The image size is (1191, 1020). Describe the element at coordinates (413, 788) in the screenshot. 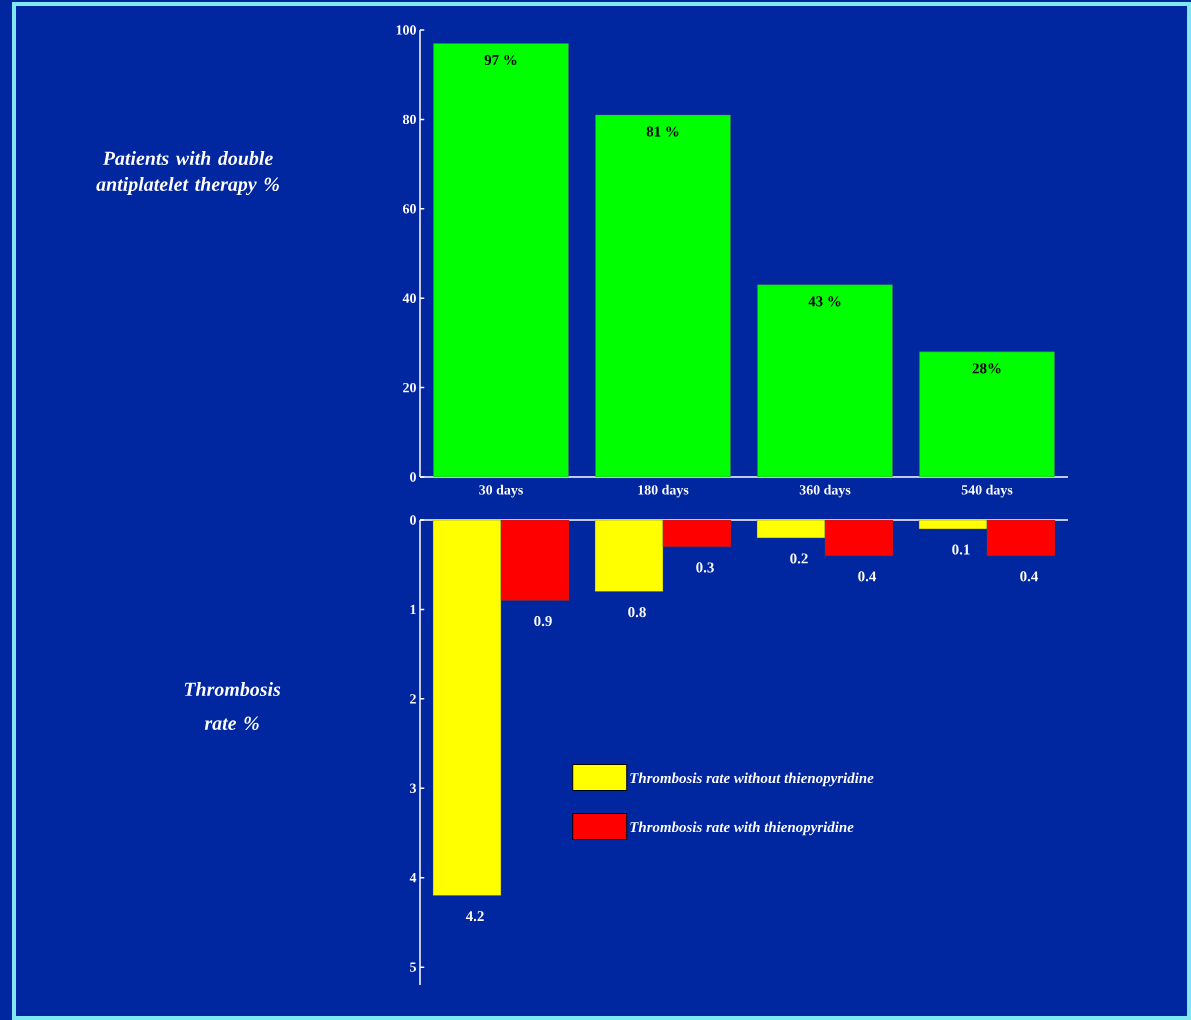

I see `y-tick-label: 3` at that location.